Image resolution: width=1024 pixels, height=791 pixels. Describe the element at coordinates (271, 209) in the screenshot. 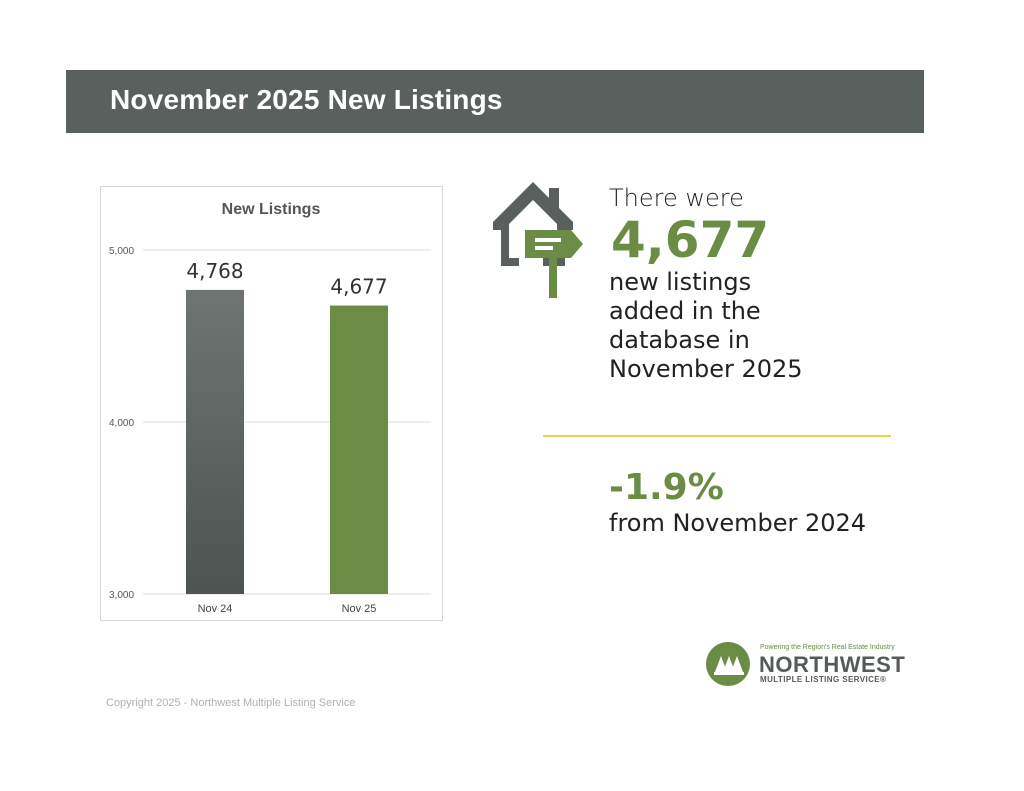

I see `chart-title: New Listings` at that location.